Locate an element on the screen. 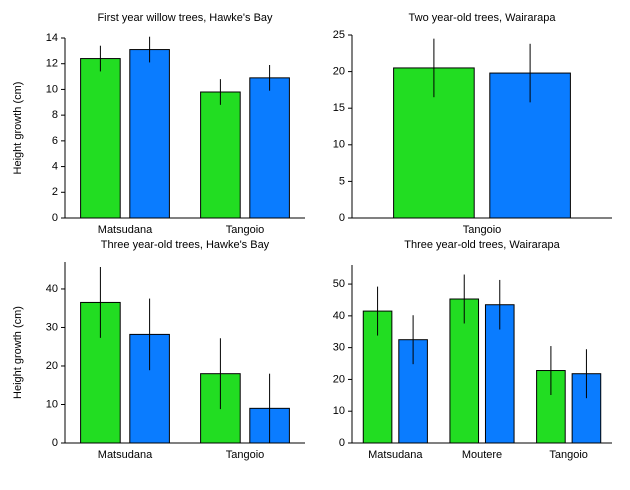 This screenshot has width=630, height=490. y-tick-label: 4 is located at coordinates (55, 166).